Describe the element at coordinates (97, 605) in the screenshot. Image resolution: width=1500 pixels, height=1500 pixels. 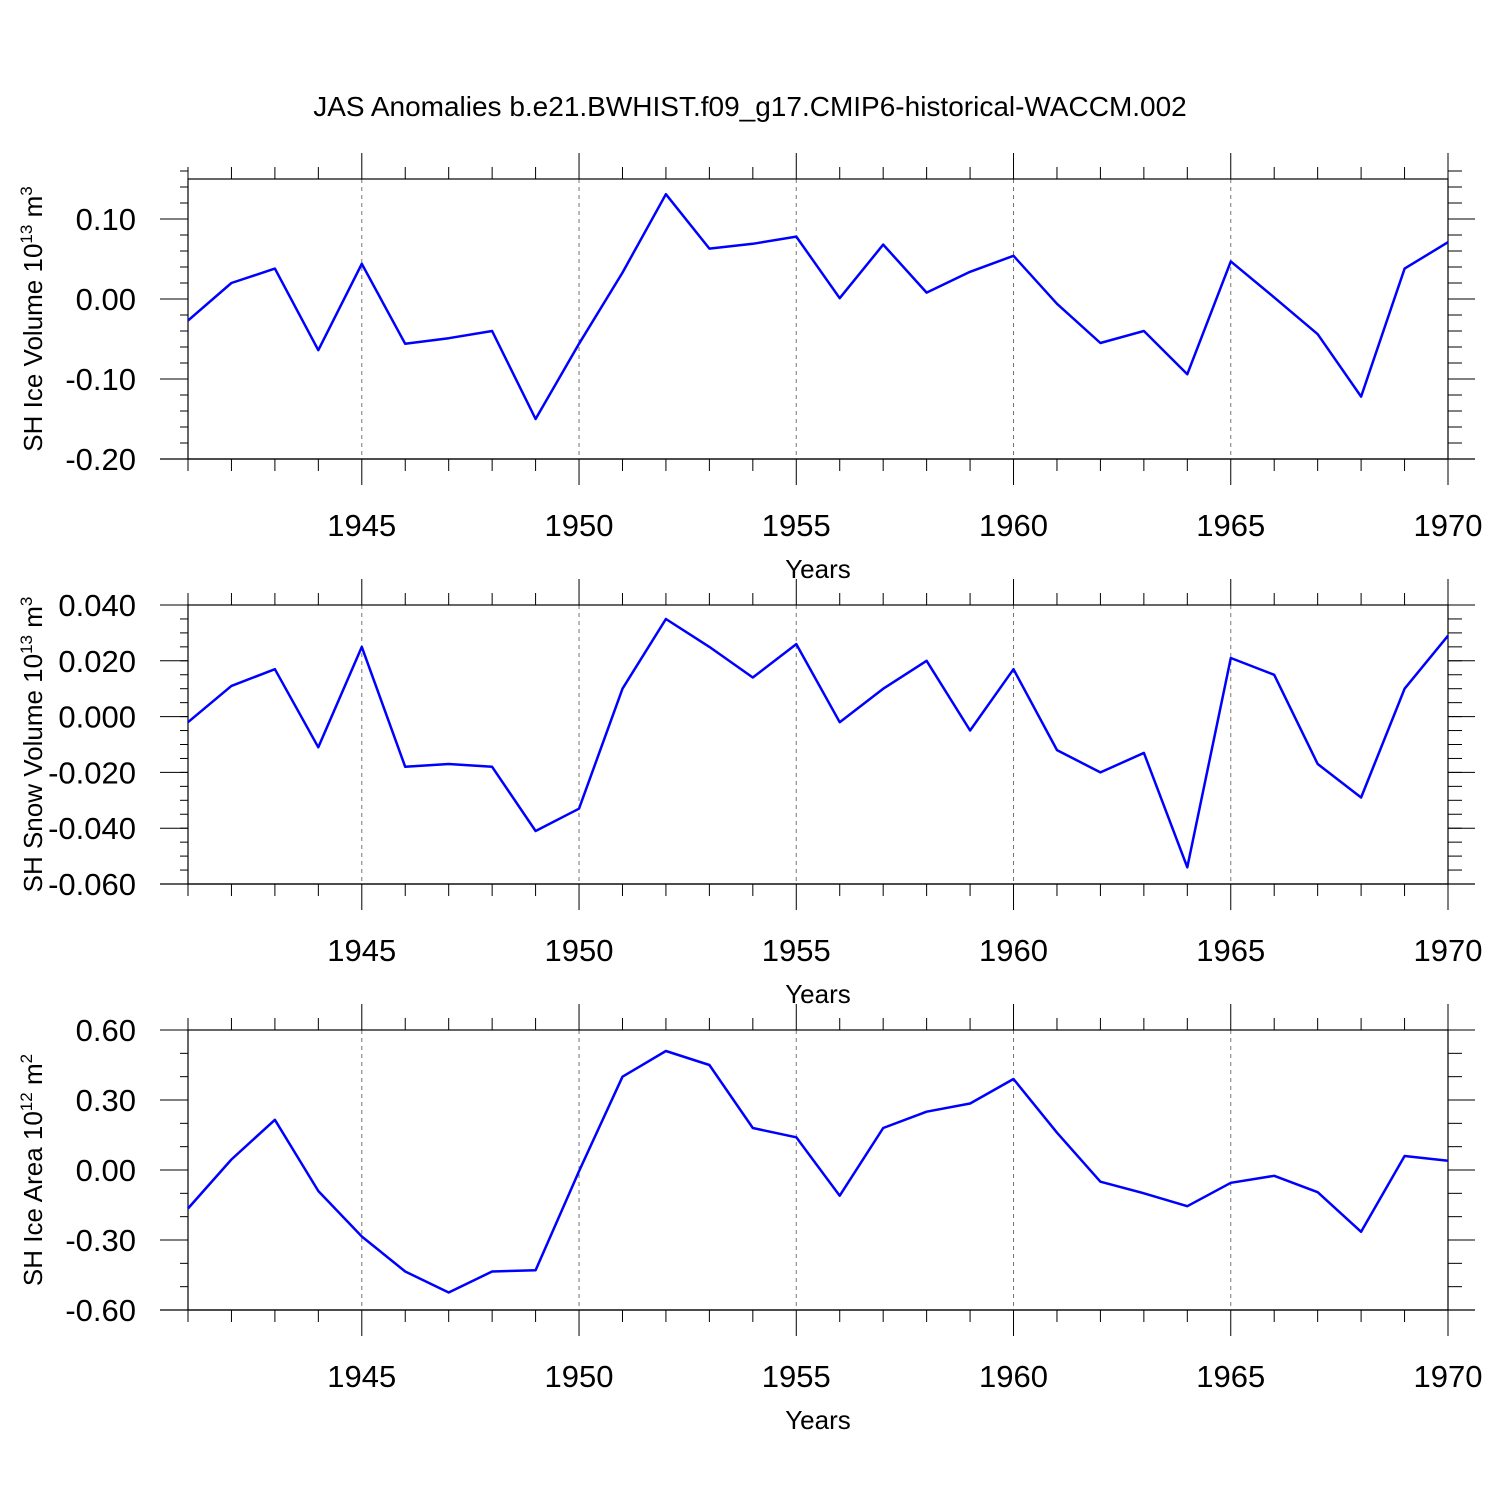
I see `y-tick-label: 0.040` at that location.